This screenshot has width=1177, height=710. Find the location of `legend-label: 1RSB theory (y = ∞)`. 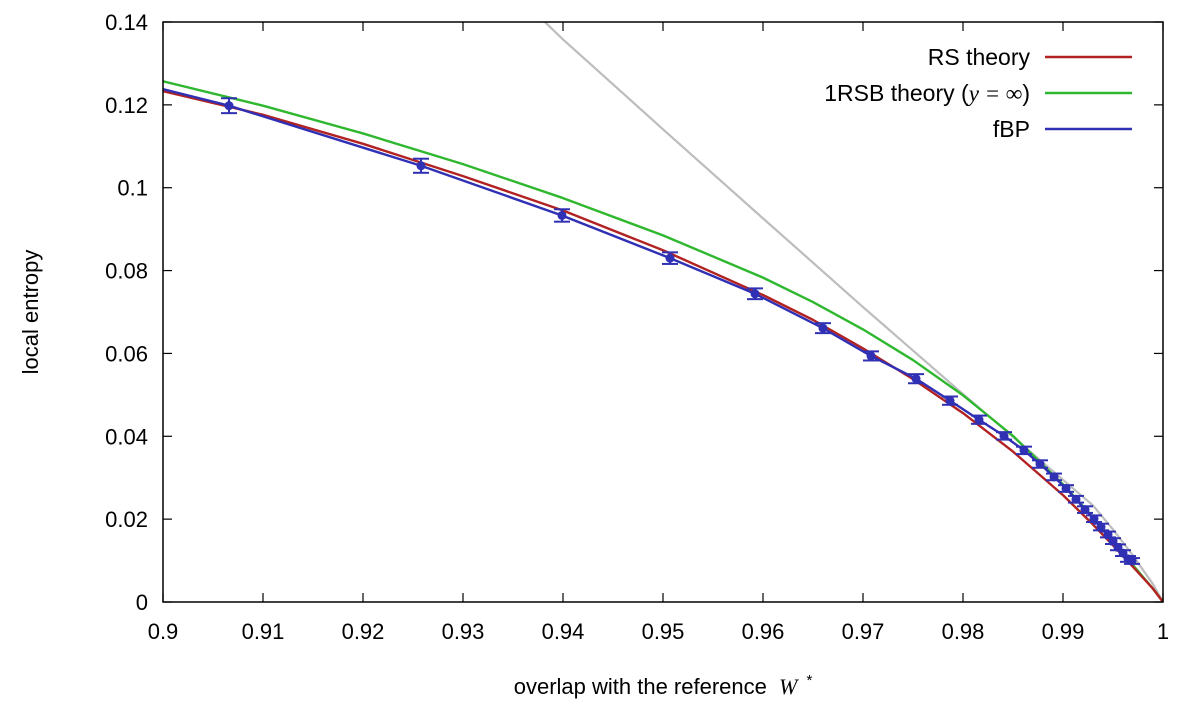

legend-label: 1RSB theory (y = ∞) is located at coordinates (927, 93).